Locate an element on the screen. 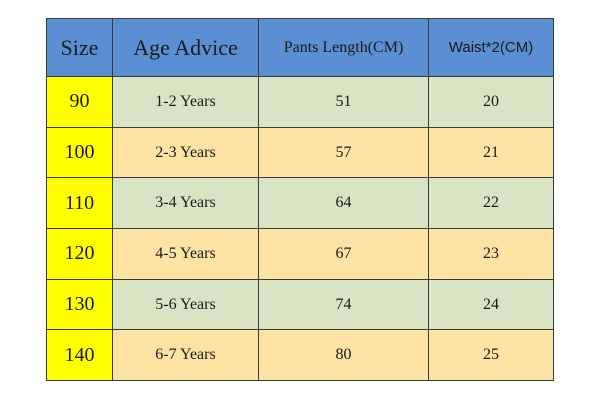  size-cell: 110 is located at coordinates (79, 203).